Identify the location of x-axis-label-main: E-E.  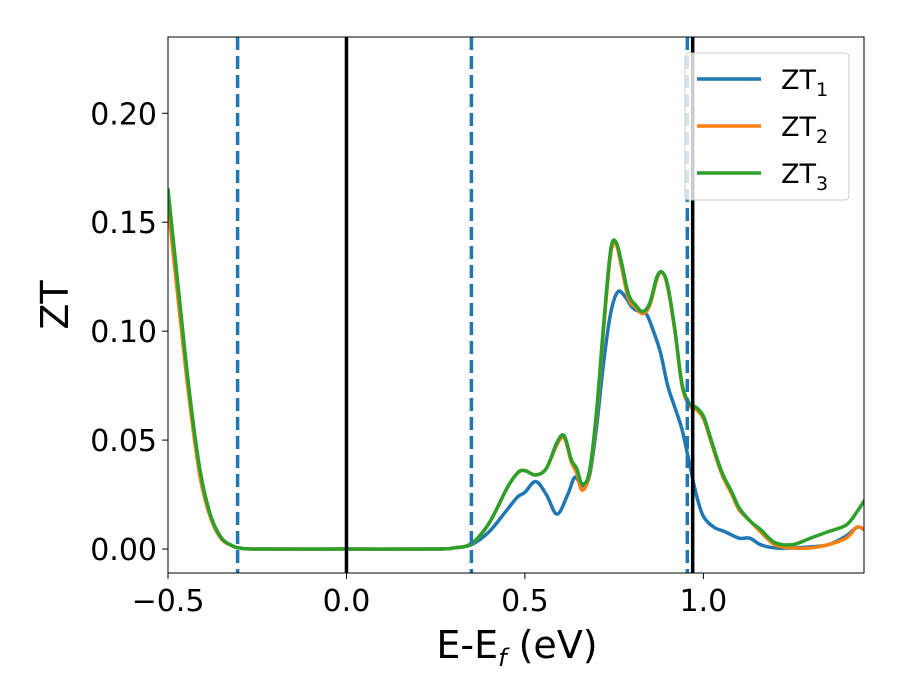
(467, 645).